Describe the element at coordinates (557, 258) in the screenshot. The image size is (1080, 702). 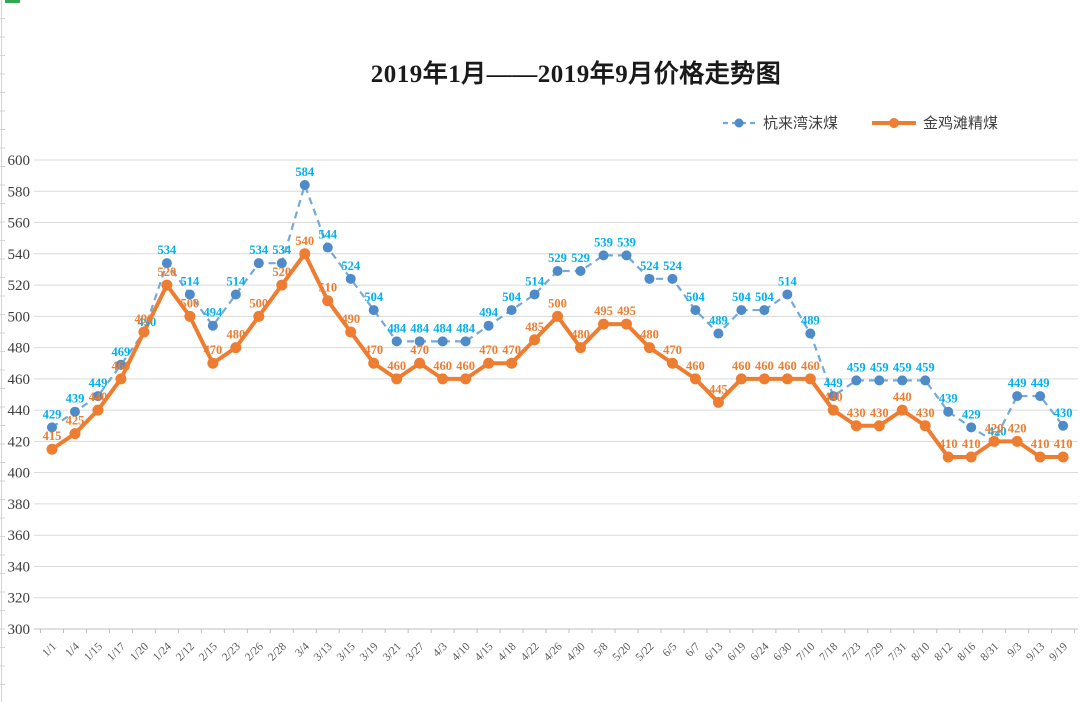
I see `data-label: 529` at that location.